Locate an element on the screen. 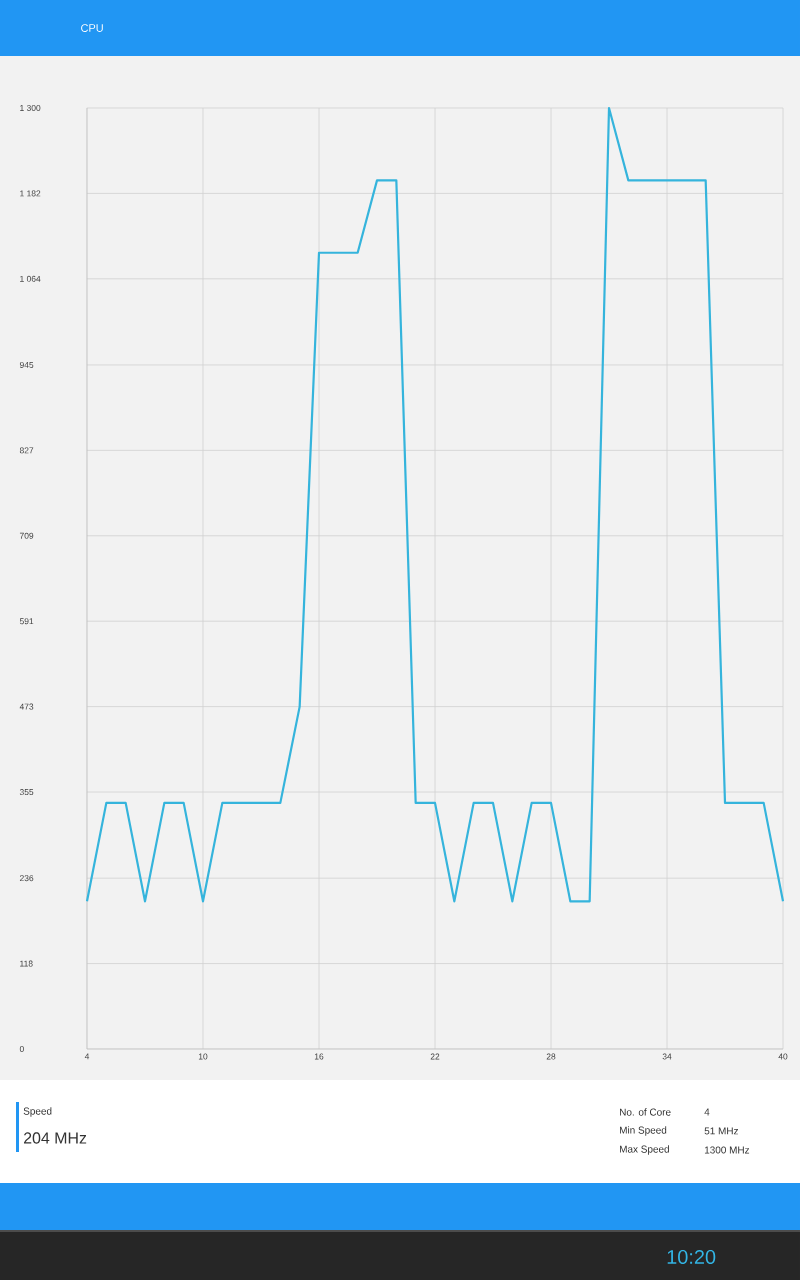  y-tick-label: 118 is located at coordinates (26, 963).